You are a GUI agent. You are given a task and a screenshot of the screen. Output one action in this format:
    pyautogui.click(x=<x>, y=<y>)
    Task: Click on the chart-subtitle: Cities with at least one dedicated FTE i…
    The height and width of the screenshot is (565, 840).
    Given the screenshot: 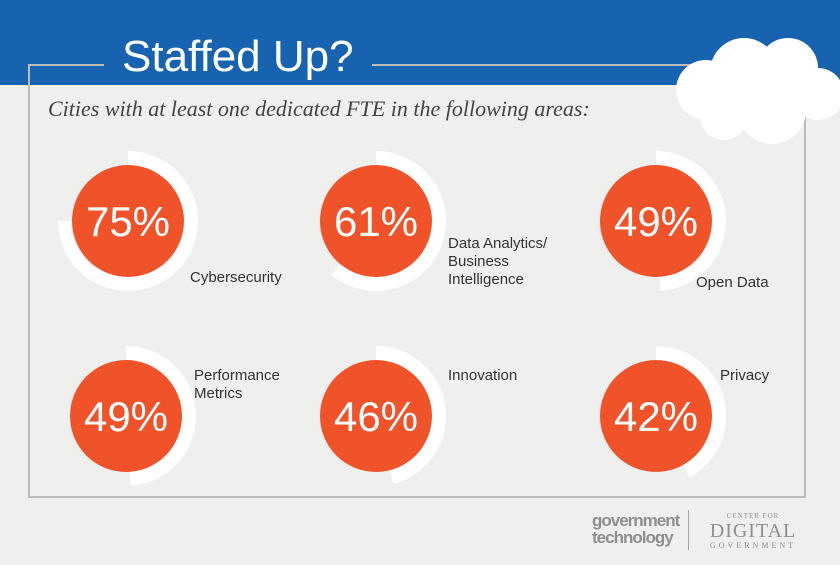 What is the action you would take?
    pyautogui.click(x=319, y=108)
    